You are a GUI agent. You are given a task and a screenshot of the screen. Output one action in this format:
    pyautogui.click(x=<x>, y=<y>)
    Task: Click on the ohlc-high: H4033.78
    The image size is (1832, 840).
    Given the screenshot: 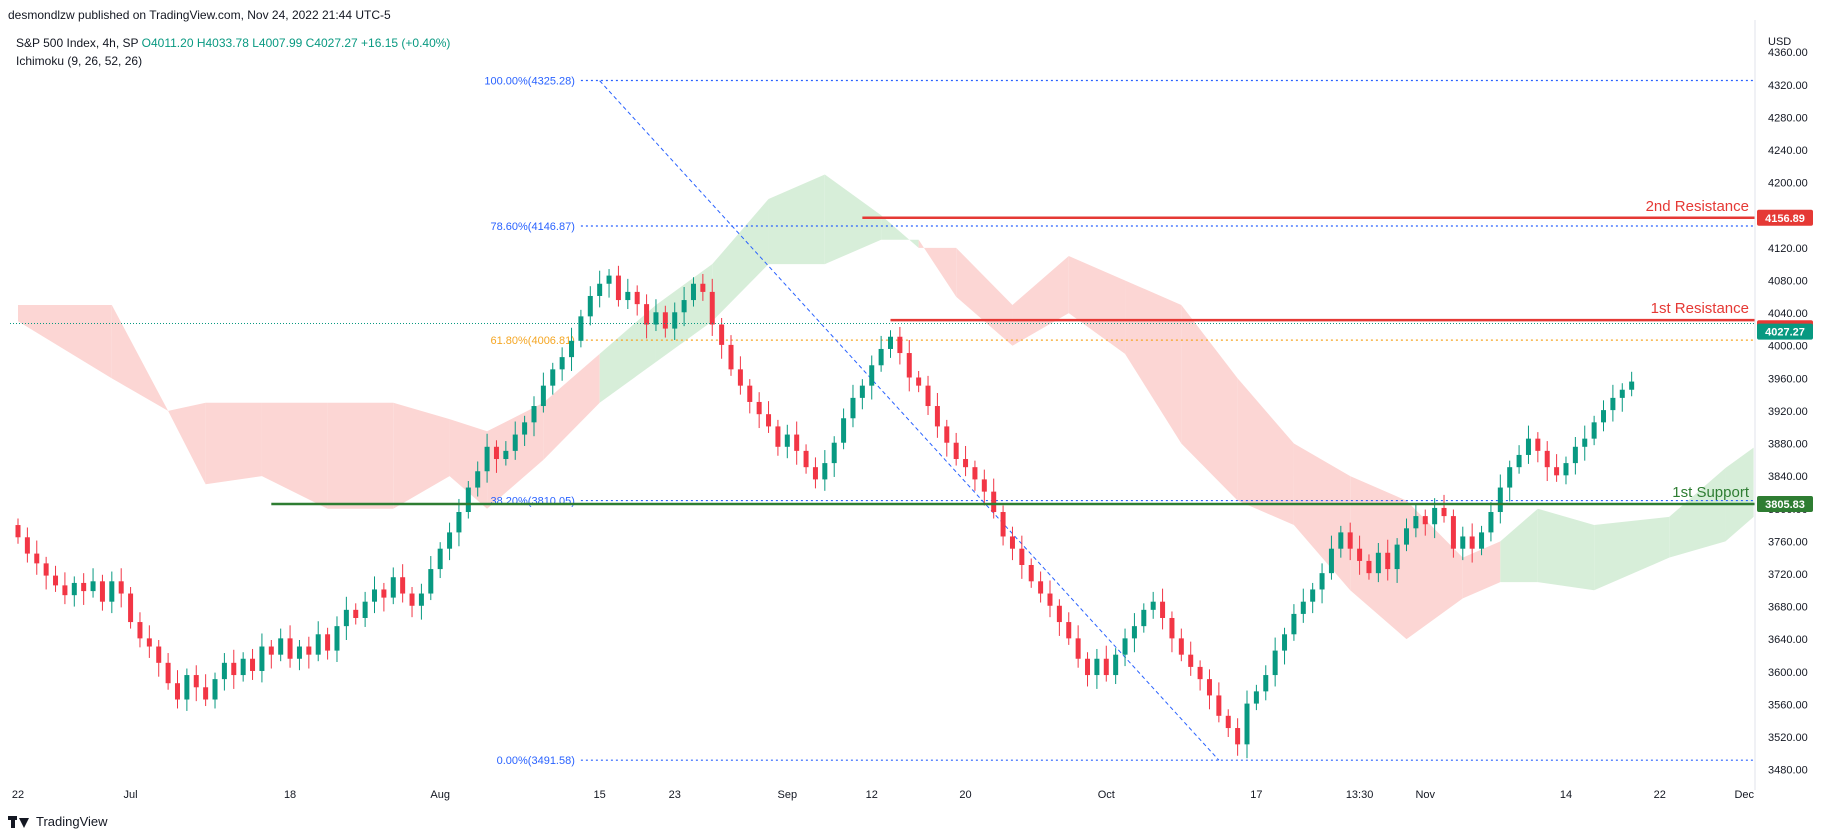 What is the action you would take?
    pyautogui.click(x=222, y=43)
    